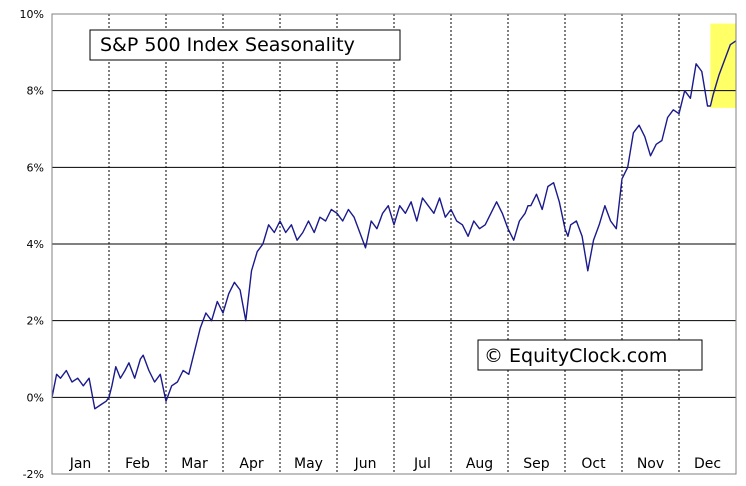 This screenshot has height=486, width=746. I want to click on month-label: Nov, so click(650, 464).